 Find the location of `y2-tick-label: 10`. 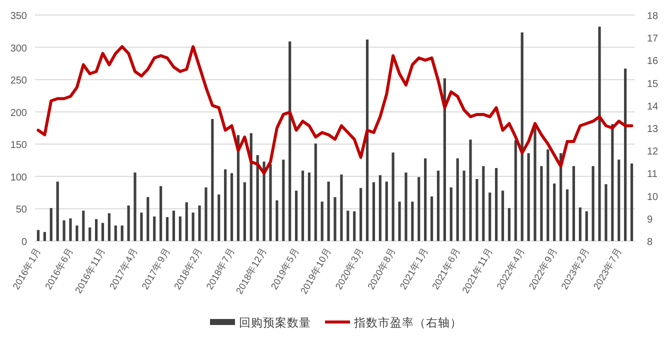

y2-tick-label: 10 is located at coordinates (653, 197).